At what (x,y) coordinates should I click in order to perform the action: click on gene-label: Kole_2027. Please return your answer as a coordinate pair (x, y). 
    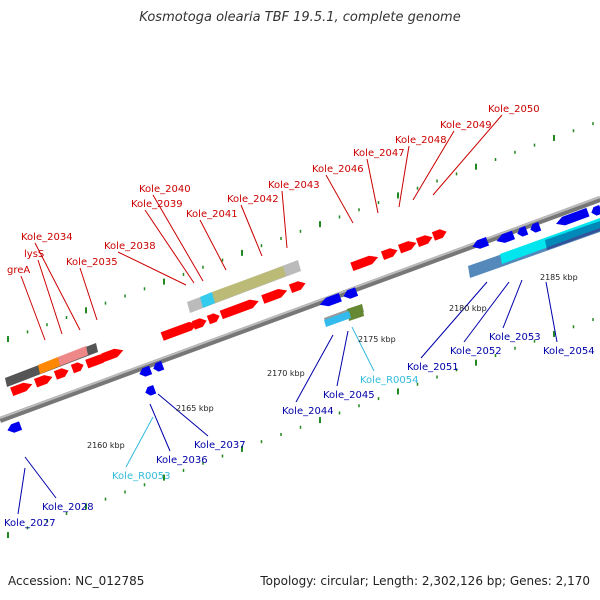
    Looking at the image, I should click on (30, 523).